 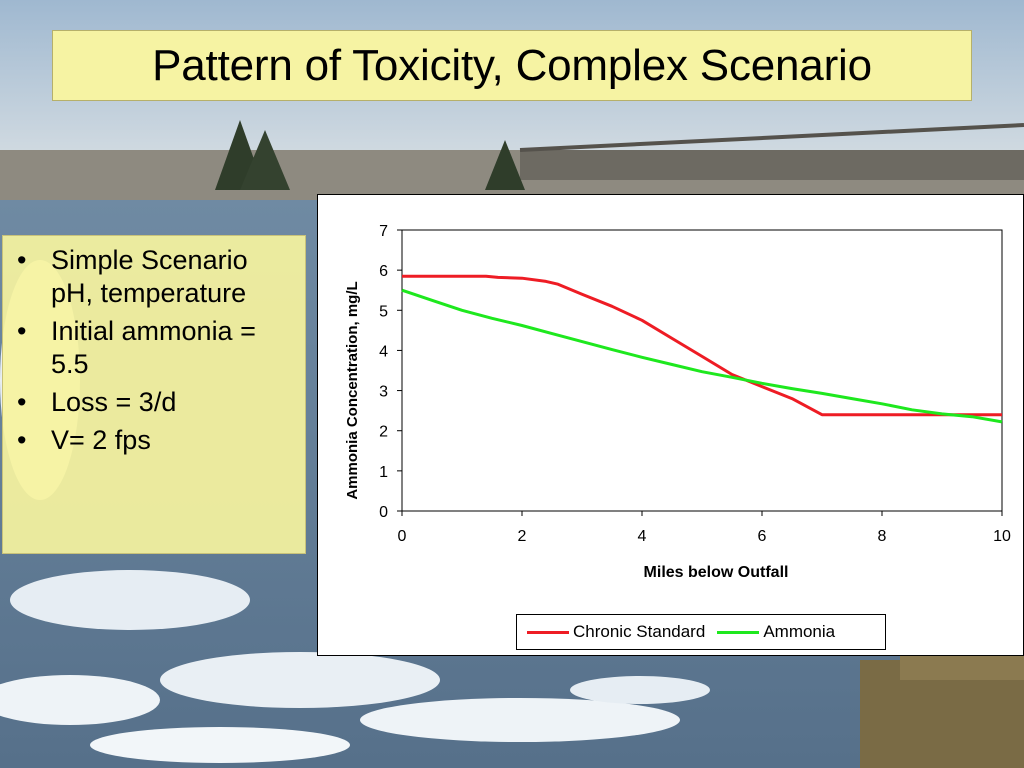 I want to click on slide-title: Pattern of Toxicity, Complex Scenario, so click(x=512, y=65).